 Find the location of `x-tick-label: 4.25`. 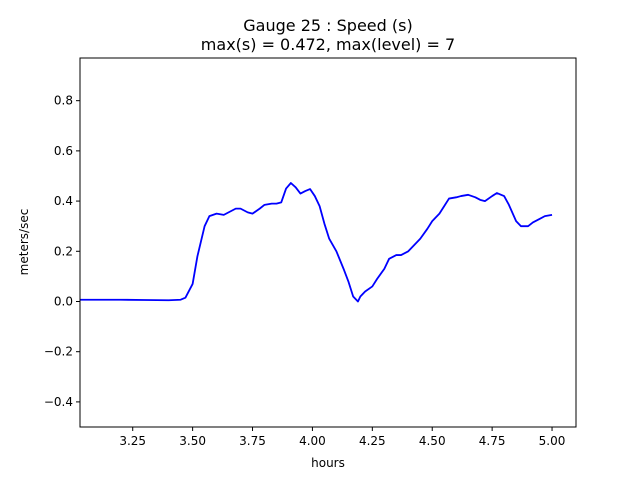

x-tick-label: 4.25 is located at coordinates (372, 441).